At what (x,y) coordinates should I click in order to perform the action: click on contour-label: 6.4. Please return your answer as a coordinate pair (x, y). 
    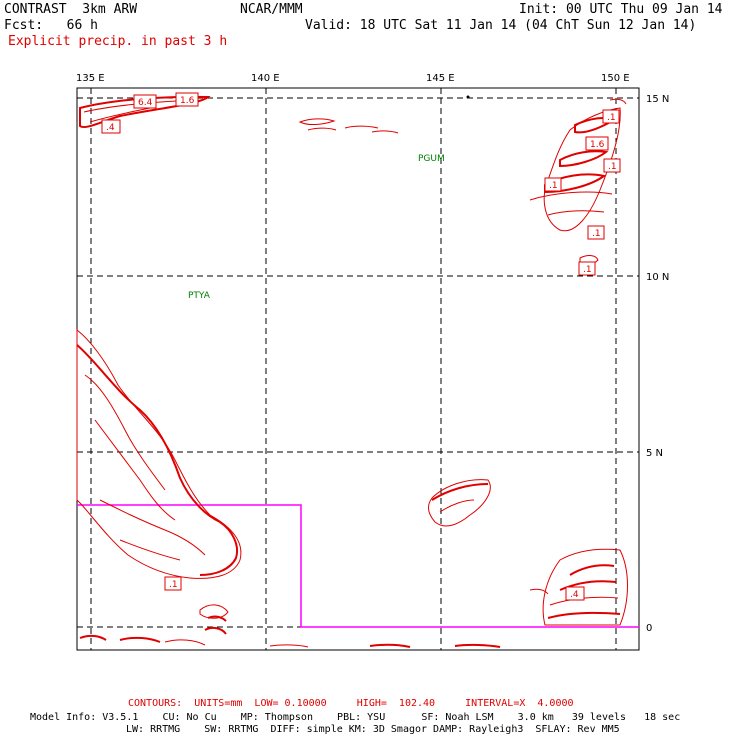
    Looking at the image, I should click on (145, 101).